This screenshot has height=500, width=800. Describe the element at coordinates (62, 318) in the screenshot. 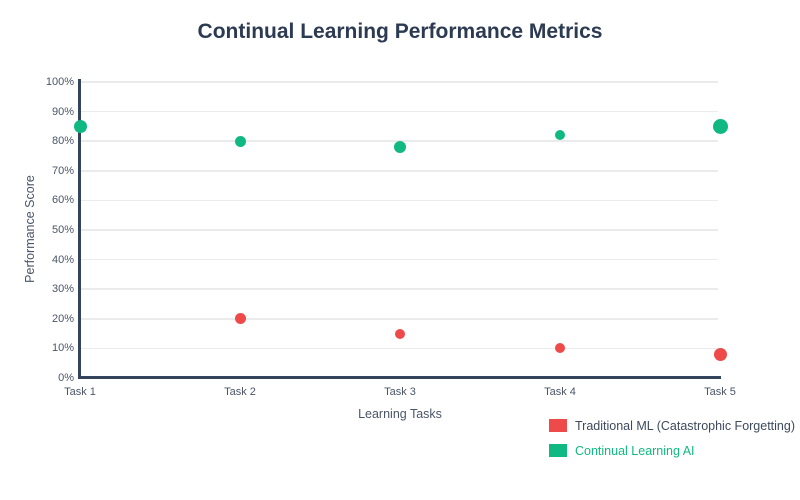

I see `y-tick-label: 20%` at that location.